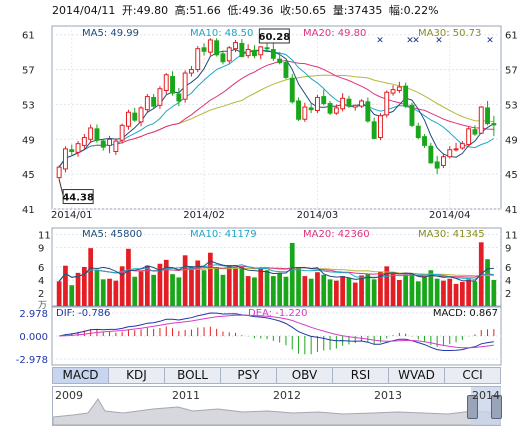 This screenshot has height=431, width=523. I want to click on indicator-tabs: MACD KDJ BOLL PSY OBV RSI WVAD CCI, so click(276, 375).